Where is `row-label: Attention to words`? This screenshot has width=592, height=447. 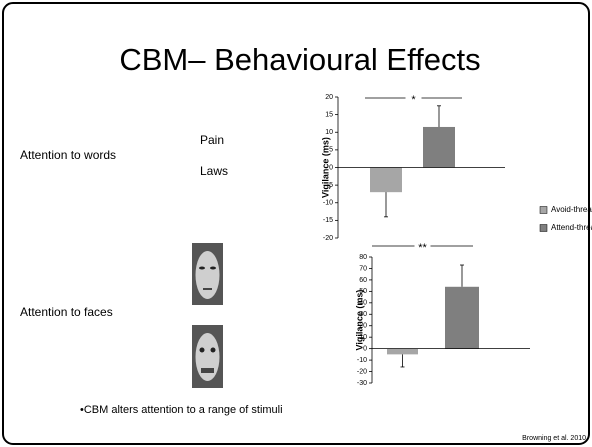 row-label: Attention to words is located at coordinates (68, 155).